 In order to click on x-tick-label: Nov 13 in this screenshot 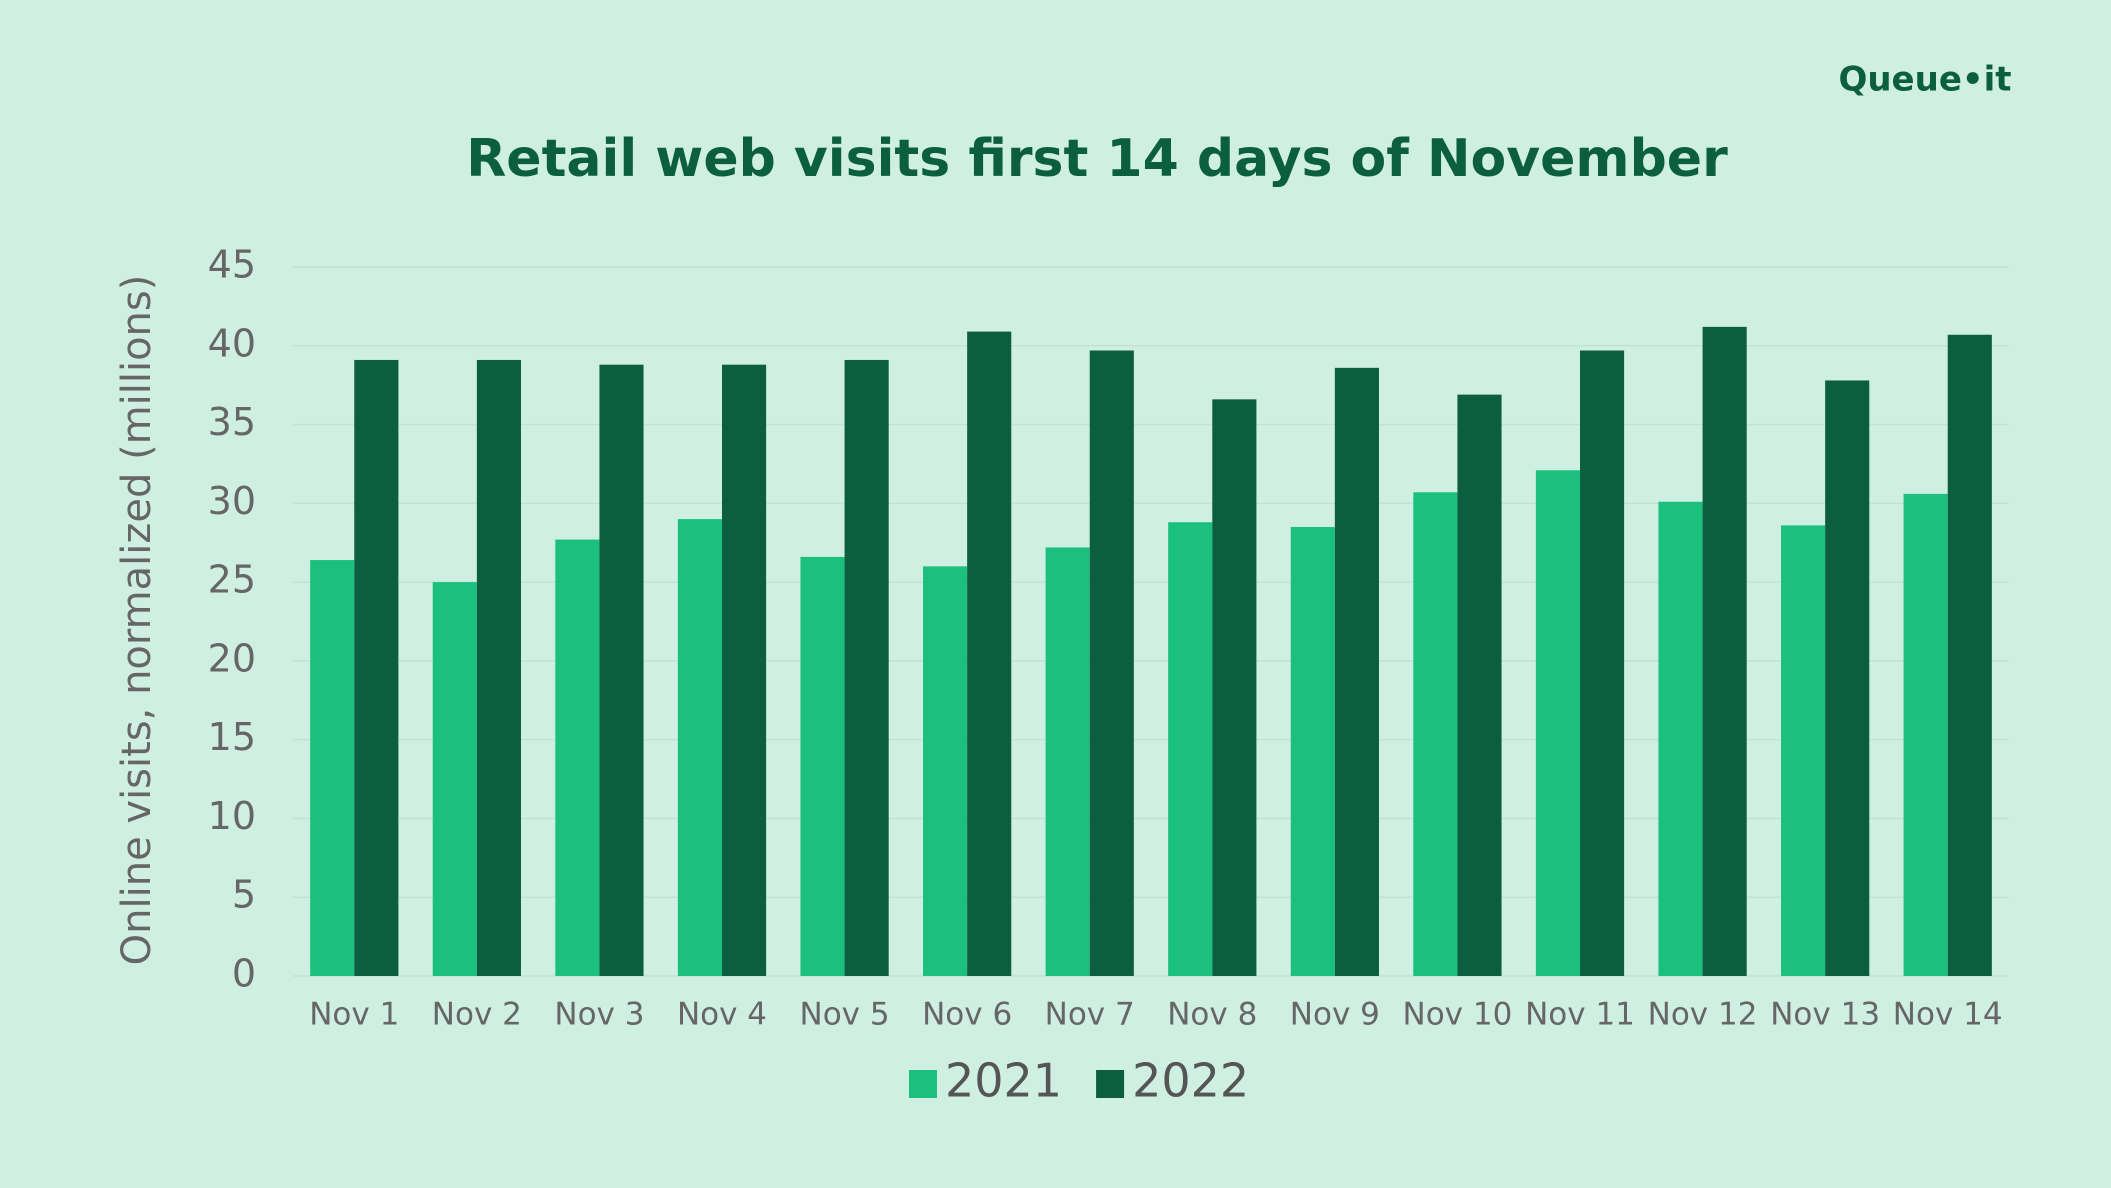, I will do `click(1825, 1015)`.